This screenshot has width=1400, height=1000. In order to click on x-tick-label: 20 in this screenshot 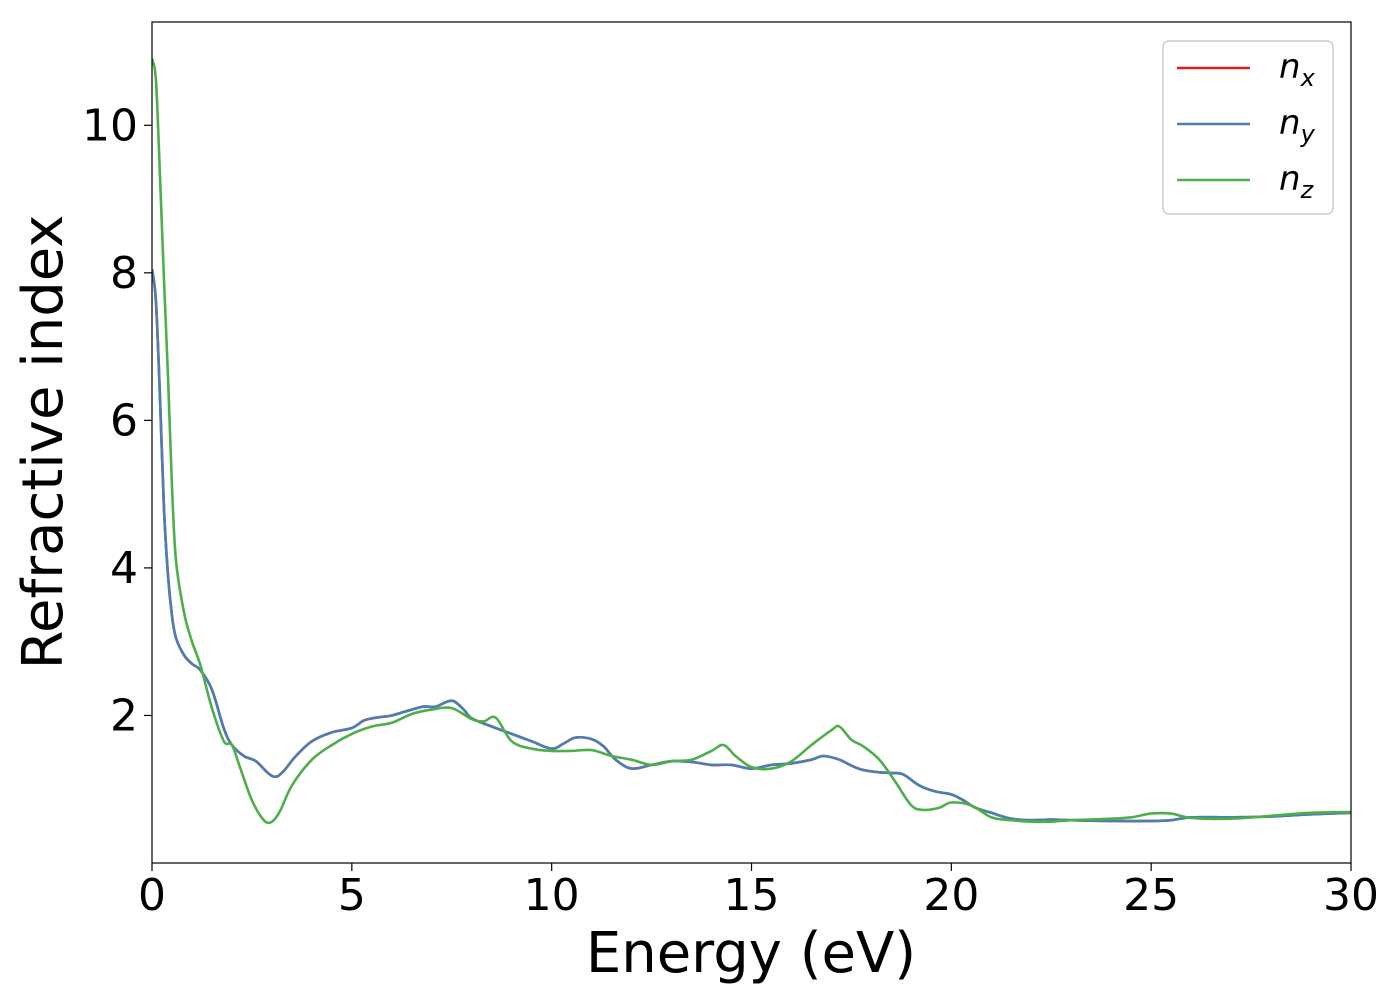, I will do `click(951, 895)`.